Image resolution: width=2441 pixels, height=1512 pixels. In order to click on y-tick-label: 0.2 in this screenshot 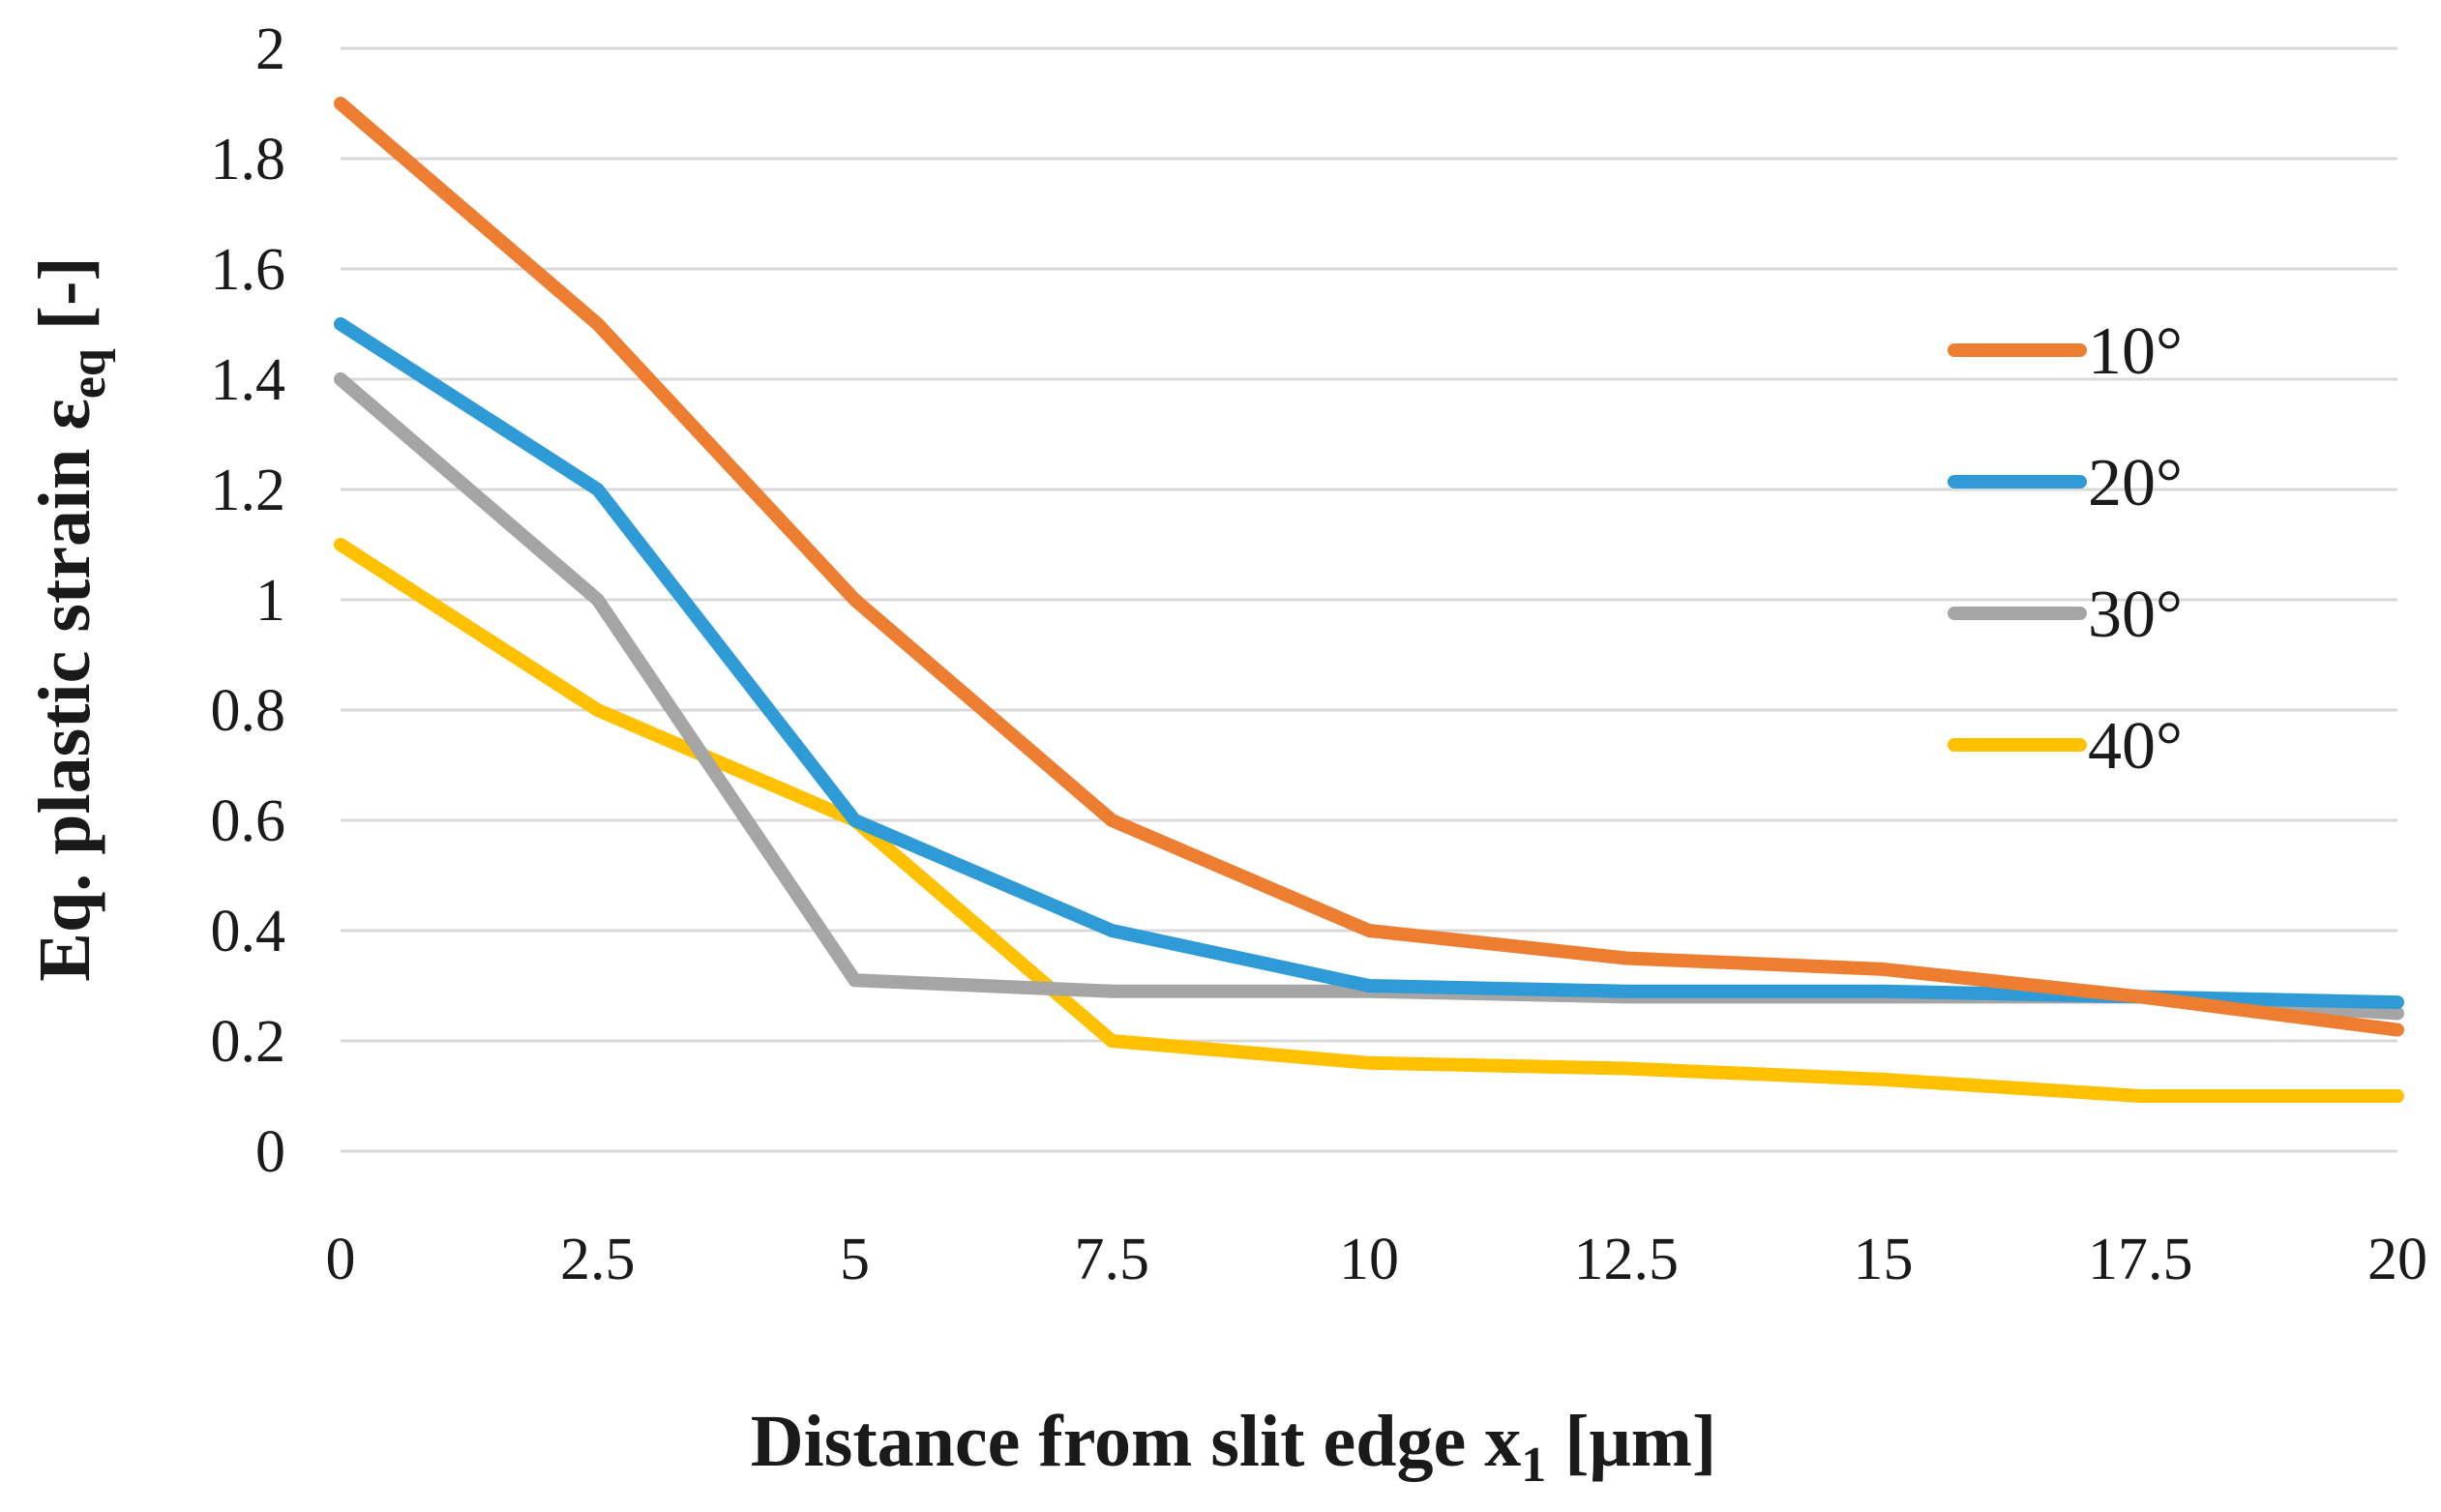, I will do `click(249, 1042)`.